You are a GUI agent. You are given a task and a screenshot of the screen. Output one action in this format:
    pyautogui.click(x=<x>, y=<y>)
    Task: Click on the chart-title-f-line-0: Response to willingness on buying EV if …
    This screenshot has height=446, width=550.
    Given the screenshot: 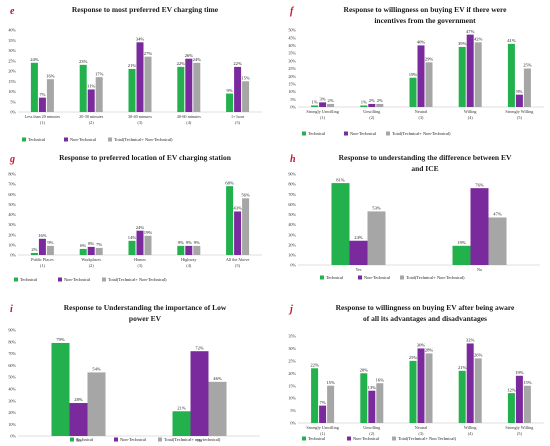 What is the action you would take?
    pyautogui.click(x=426, y=9)
    